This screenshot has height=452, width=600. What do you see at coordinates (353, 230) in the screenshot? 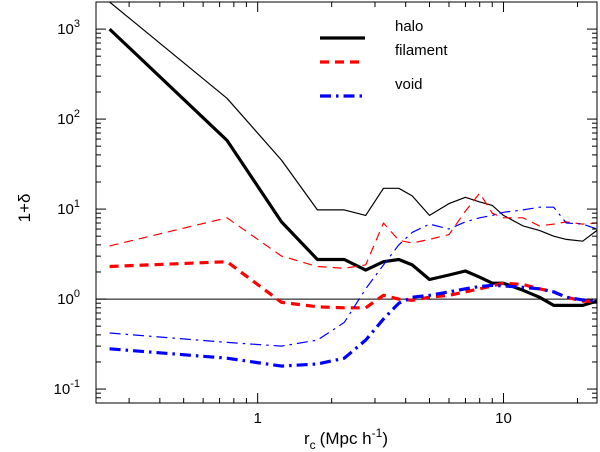
I see `series-filament-second-curve` at bounding box center [353, 230].